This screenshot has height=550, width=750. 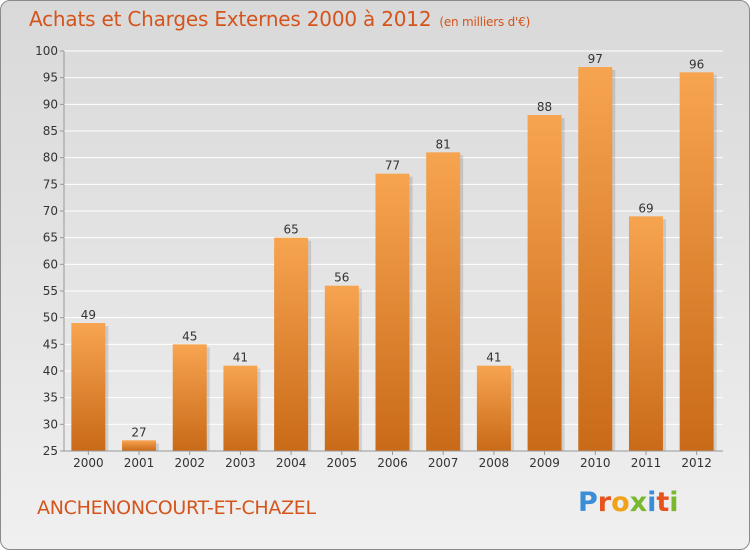 I want to click on logo-letter: x, so click(x=638, y=502).